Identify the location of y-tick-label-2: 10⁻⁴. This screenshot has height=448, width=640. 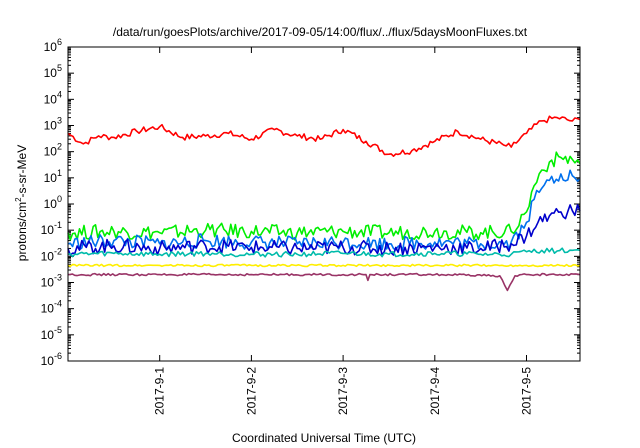
(51, 307).